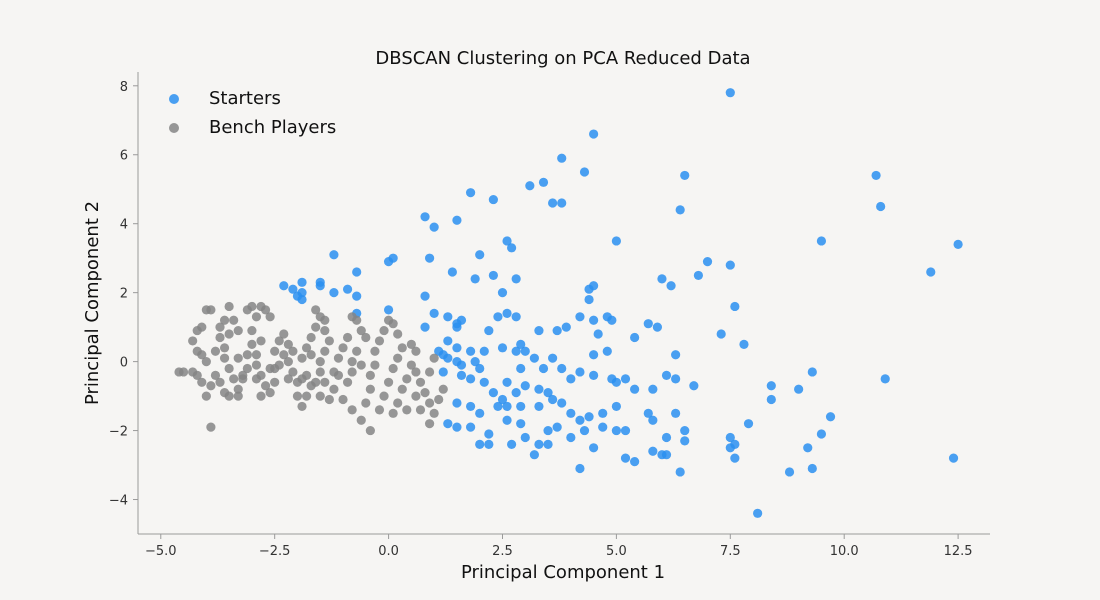  Describe the element at coordinates (124, 87) in the screenshot. I see `y-tick-label: 8` at that location.